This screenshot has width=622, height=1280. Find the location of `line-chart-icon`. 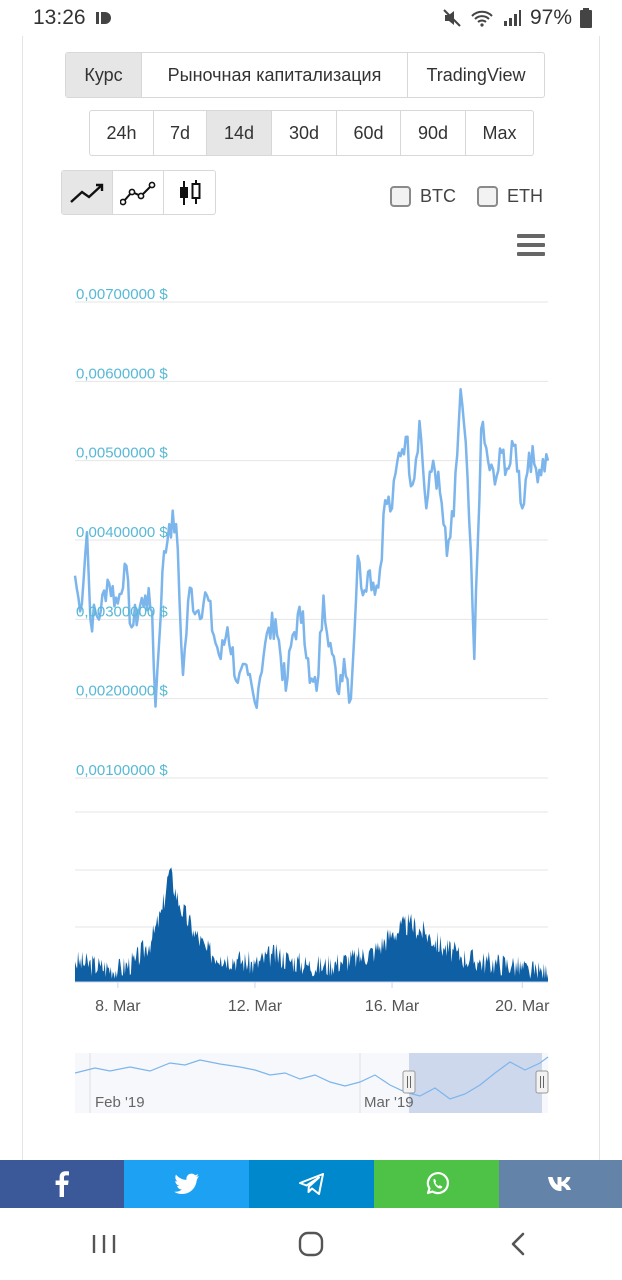

line-chart-icon is located at coordinates (87, 193).